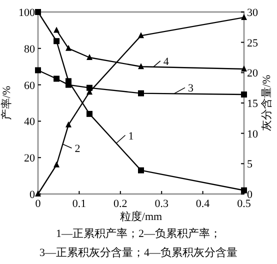  I want to click on x-tick-label: 0.2, so click(121, 204).